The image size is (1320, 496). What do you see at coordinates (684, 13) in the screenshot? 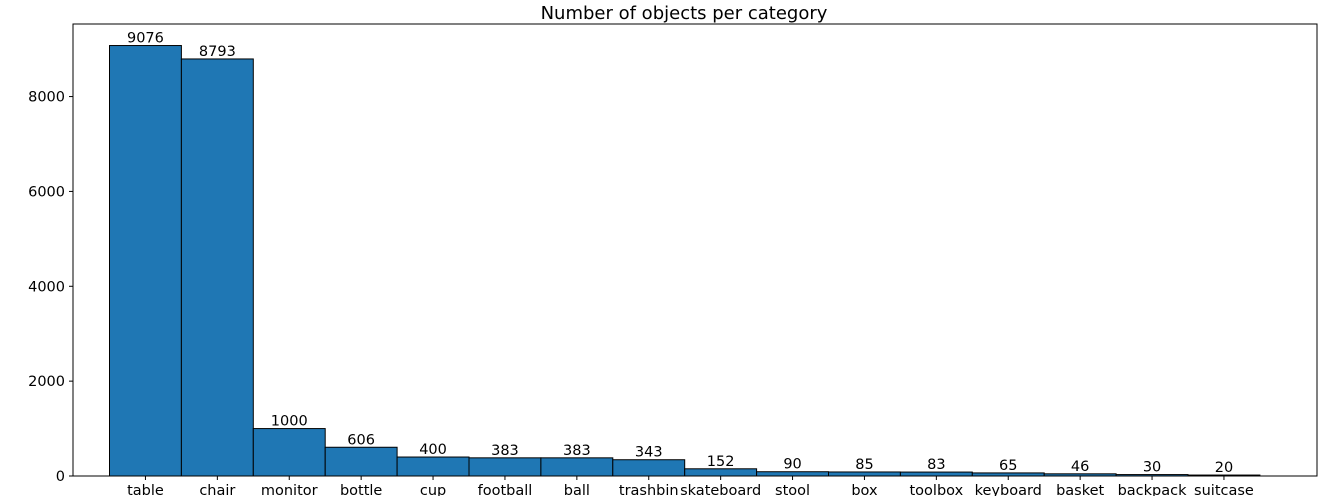
I see `chart-title: Number of objects per category` at bounding box center [684, 13].